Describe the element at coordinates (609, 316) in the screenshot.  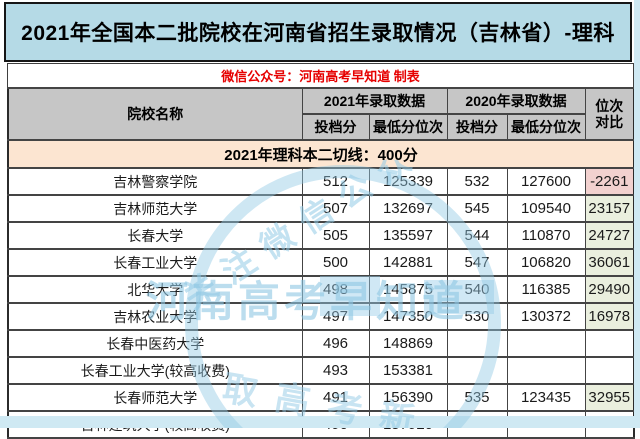
I see `rank-diff-cell: 16978` at that location.